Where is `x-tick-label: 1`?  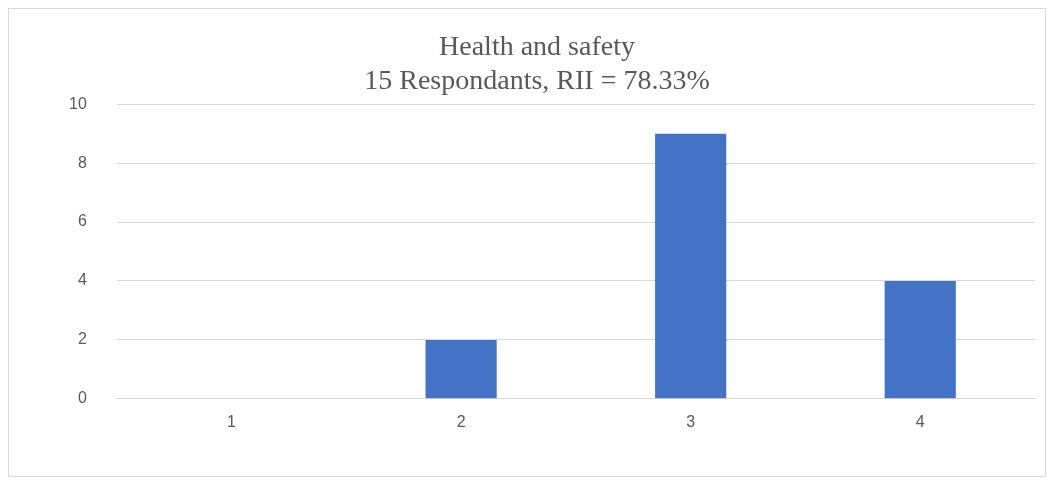 x-tick-label: 1 is located at coordinates (232, 421).